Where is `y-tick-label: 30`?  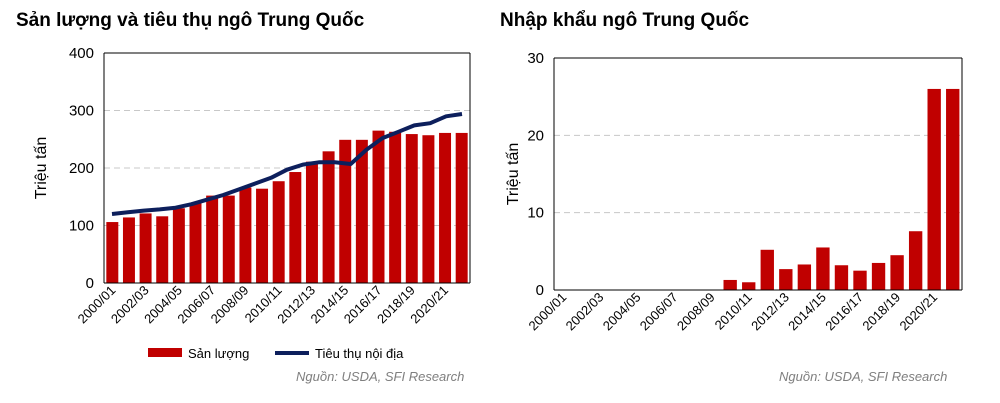 y-tick-label: 30 is located at coordinates (535, 58).